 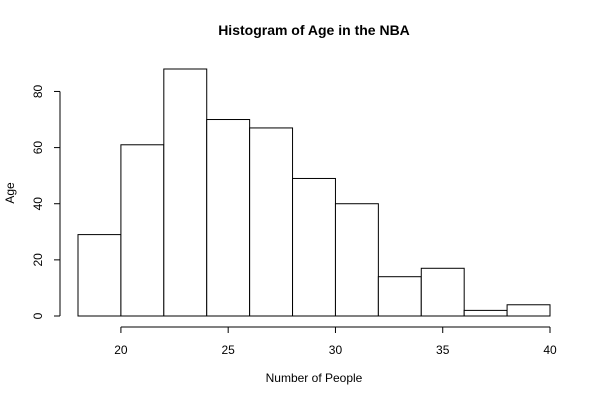 What do you see at coordinates (38, 204) in the screenshot?
I see `y-tick-label-40: 40` at bounding box center [38, 204].